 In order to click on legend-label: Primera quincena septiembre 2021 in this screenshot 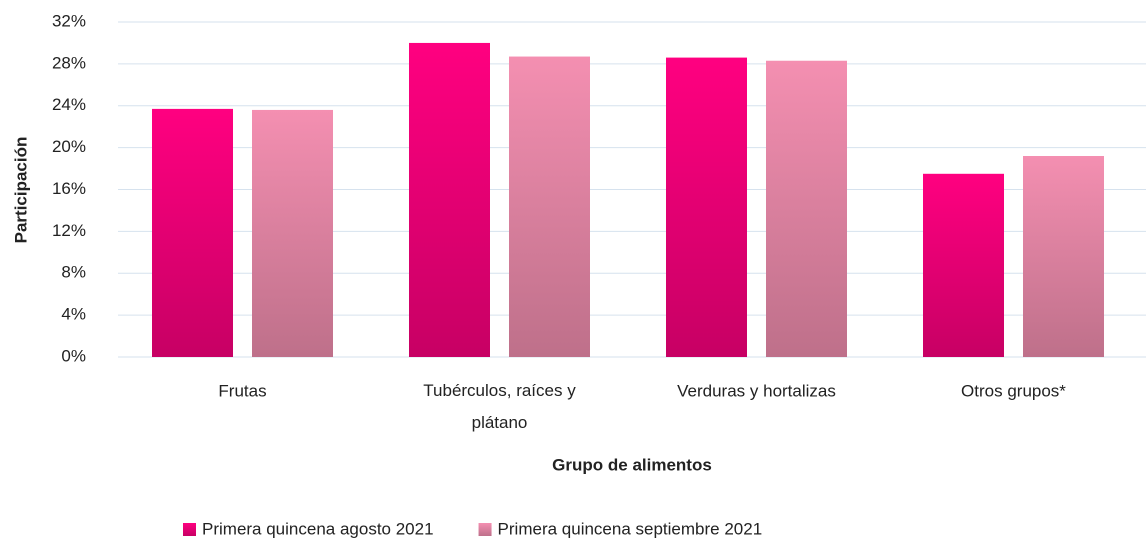, I will do `click(630, 528)`.